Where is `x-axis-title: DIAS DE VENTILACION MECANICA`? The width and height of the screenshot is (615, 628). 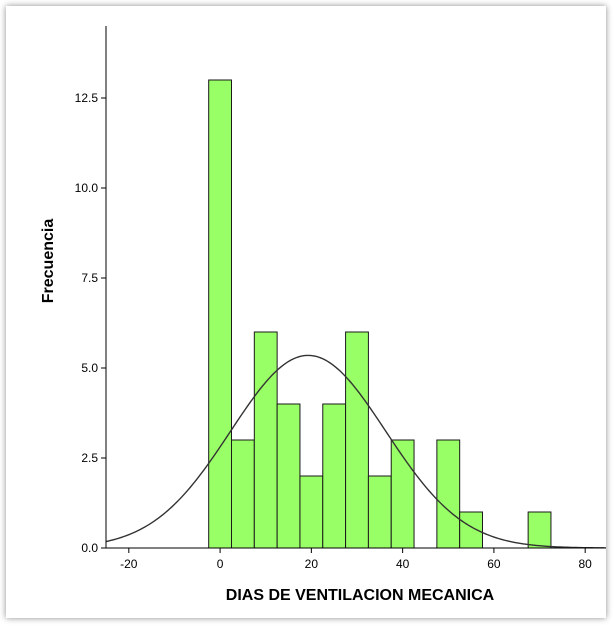
x-axis-title: DIAS DE VENTILACION MECANICA is located at coordinates (360, 595).